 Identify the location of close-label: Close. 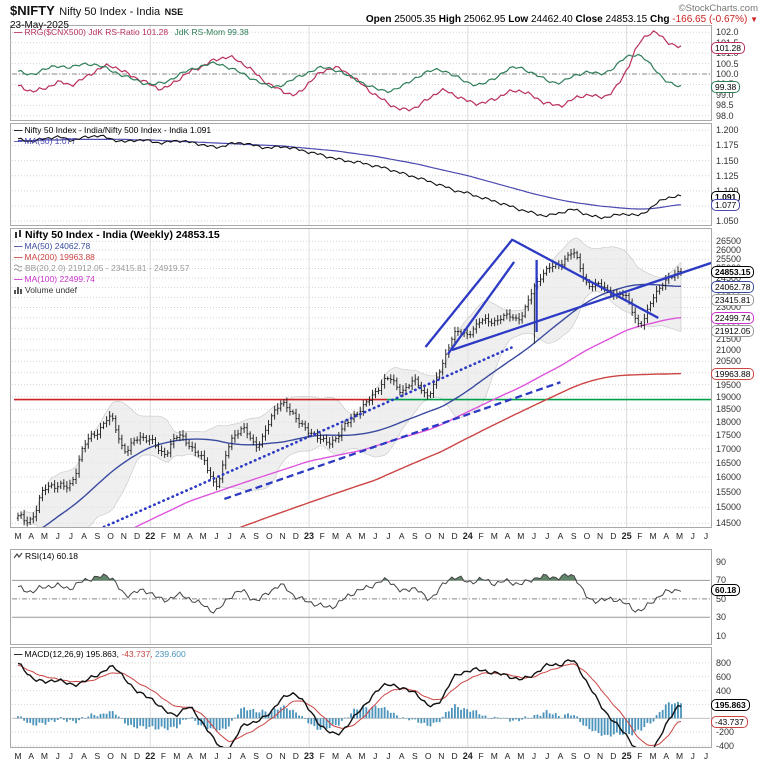
(589, 19).